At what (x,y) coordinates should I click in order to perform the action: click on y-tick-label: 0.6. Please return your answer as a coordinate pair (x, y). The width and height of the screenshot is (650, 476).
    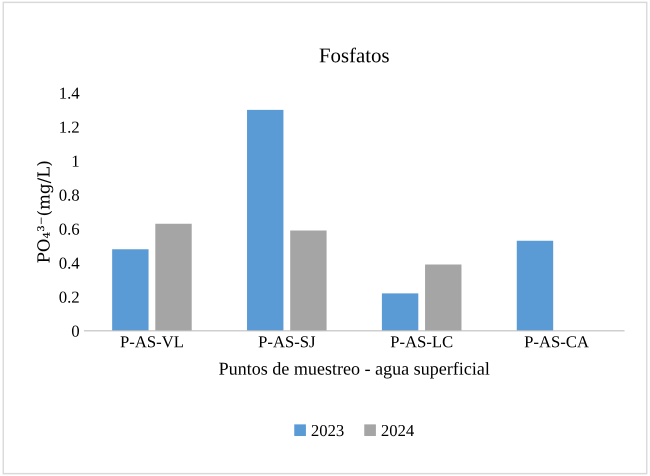
    Looking at the image, I should click on (69, 229).